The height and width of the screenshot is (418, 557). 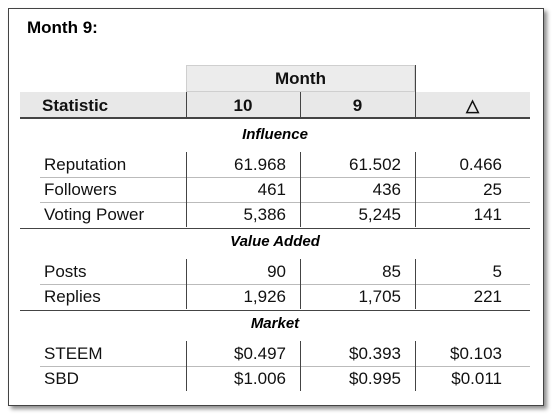 I want to click on cell-value: $1.006, so click(x=260, y=378).